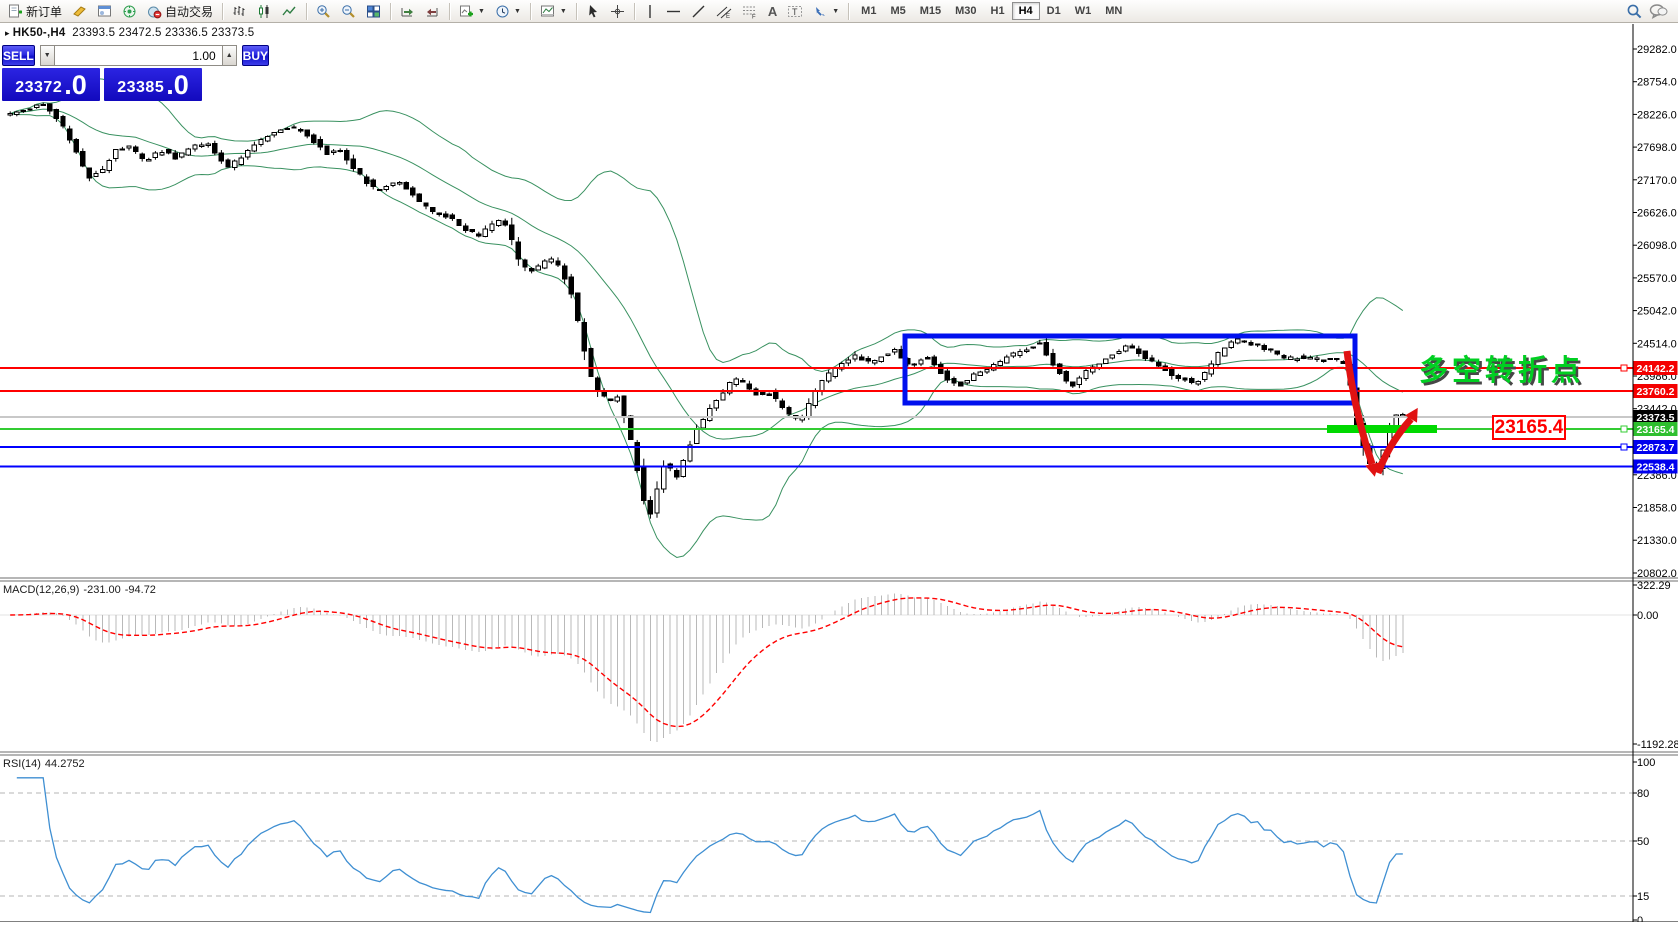 The height and width of the screenshot is (946, 1678). What do you see at coordinates (1656, 369) in the screenshot?
I see `svg-text: 24142.2` at bounding box center [1656, 369].